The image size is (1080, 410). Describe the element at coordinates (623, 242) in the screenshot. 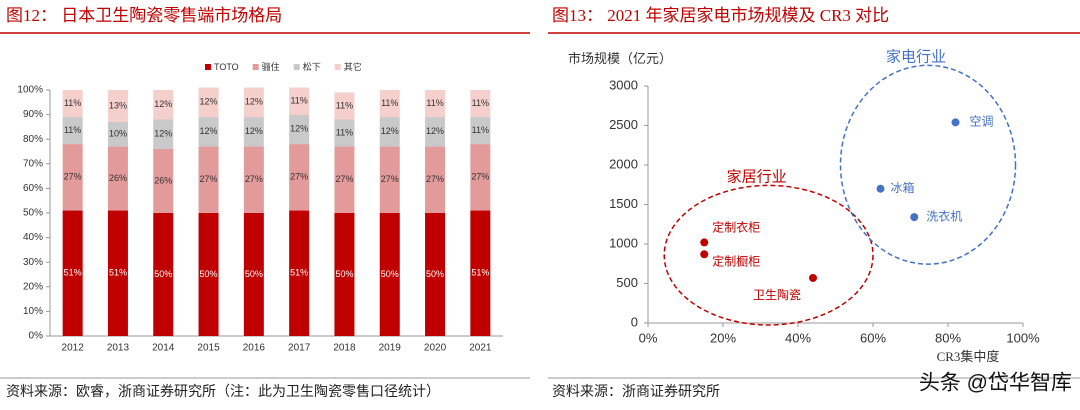

I see `y-tick-label: 1000` at that location.